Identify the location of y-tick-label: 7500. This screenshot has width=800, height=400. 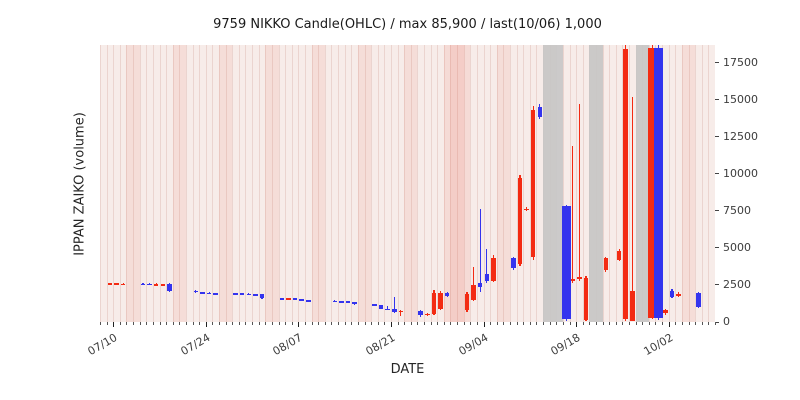
(737, 210).